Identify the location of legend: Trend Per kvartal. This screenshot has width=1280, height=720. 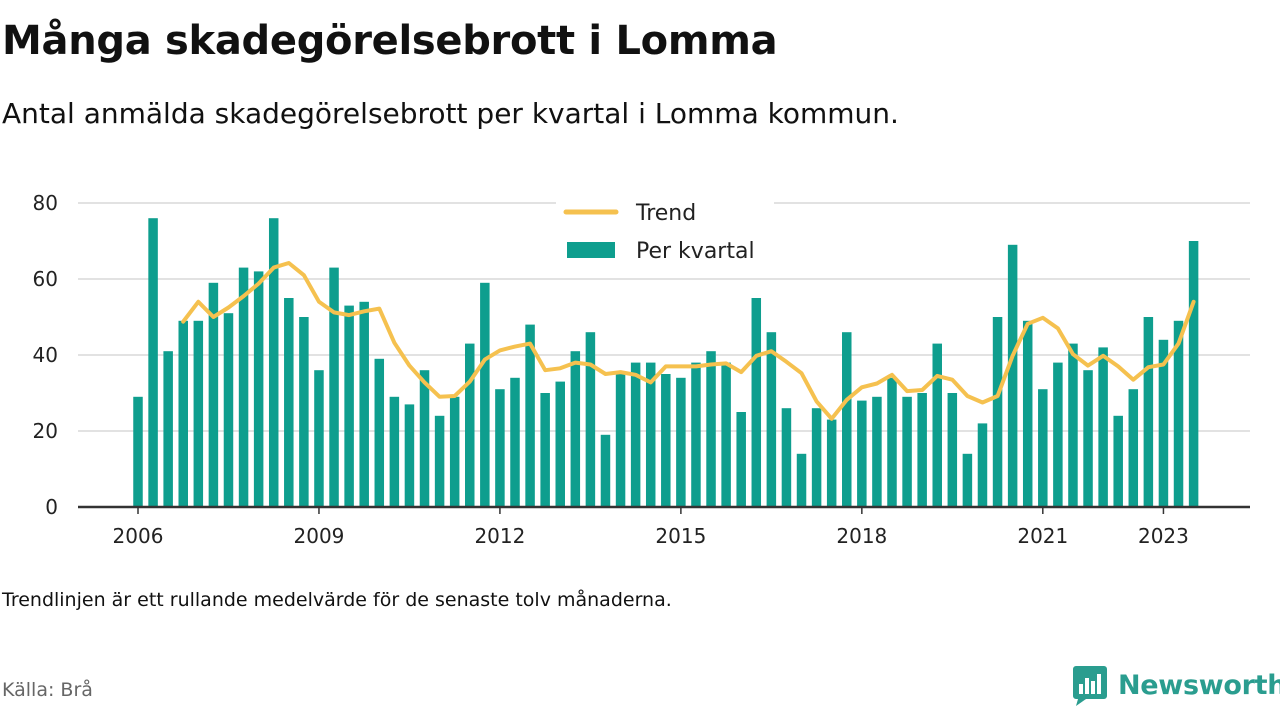
(665, 234).